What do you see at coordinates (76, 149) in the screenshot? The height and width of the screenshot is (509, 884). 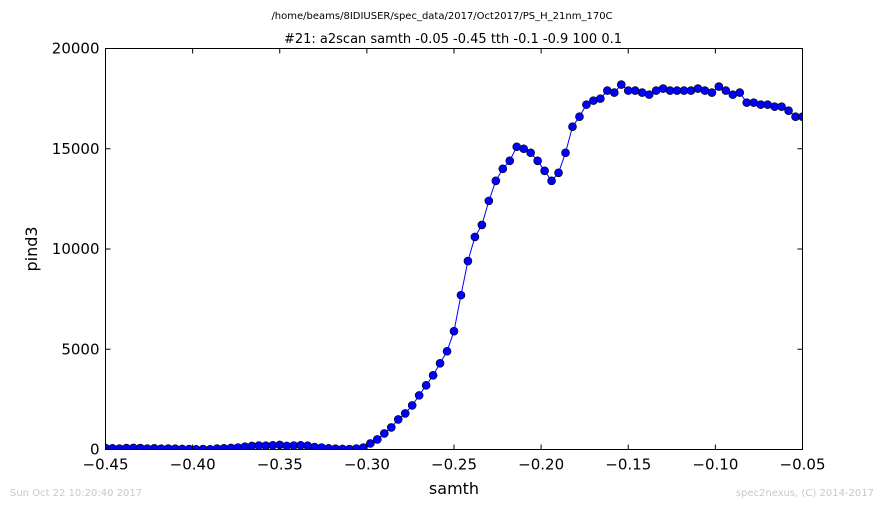 I see `y-tick-label: 15000` at bounding box center [76, 149].